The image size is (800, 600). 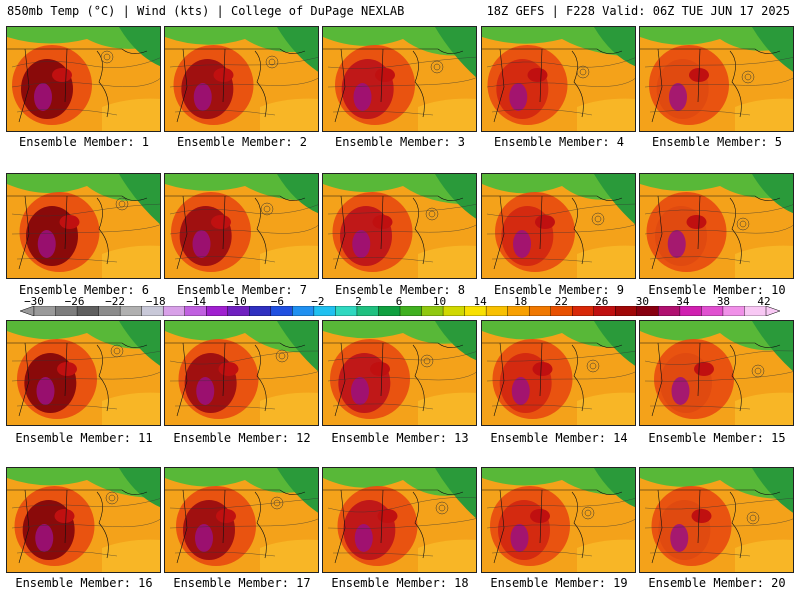 I want to click on color-scale-tick-label: 38, so click(x=723, y=301).